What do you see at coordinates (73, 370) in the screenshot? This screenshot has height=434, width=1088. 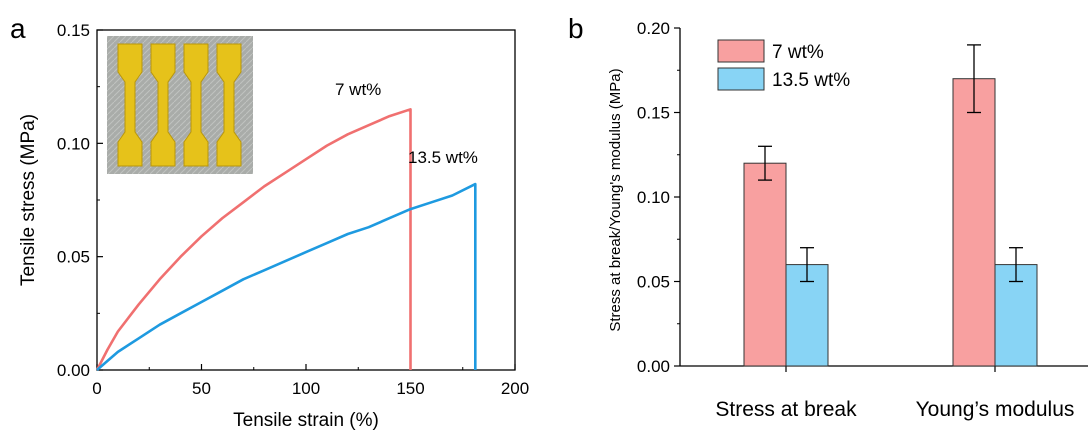 I see `y-tick-label-a: 0.00` at bounding box center [73, 370].